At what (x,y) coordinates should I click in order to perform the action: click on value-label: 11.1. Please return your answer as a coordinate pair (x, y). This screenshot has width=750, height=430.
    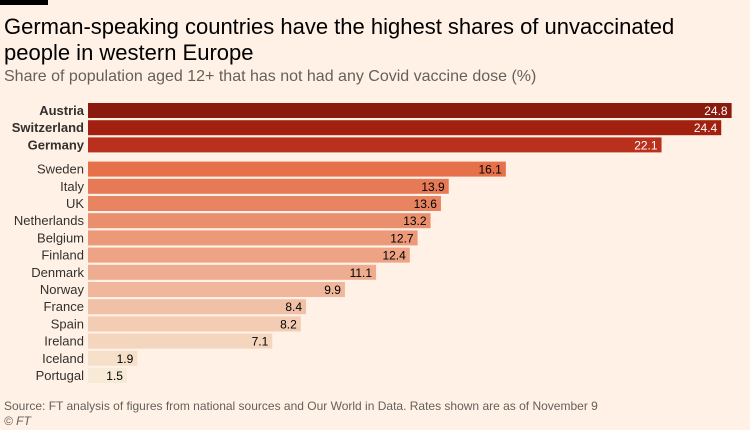
    Looking at the image, I should click on (361, 273).